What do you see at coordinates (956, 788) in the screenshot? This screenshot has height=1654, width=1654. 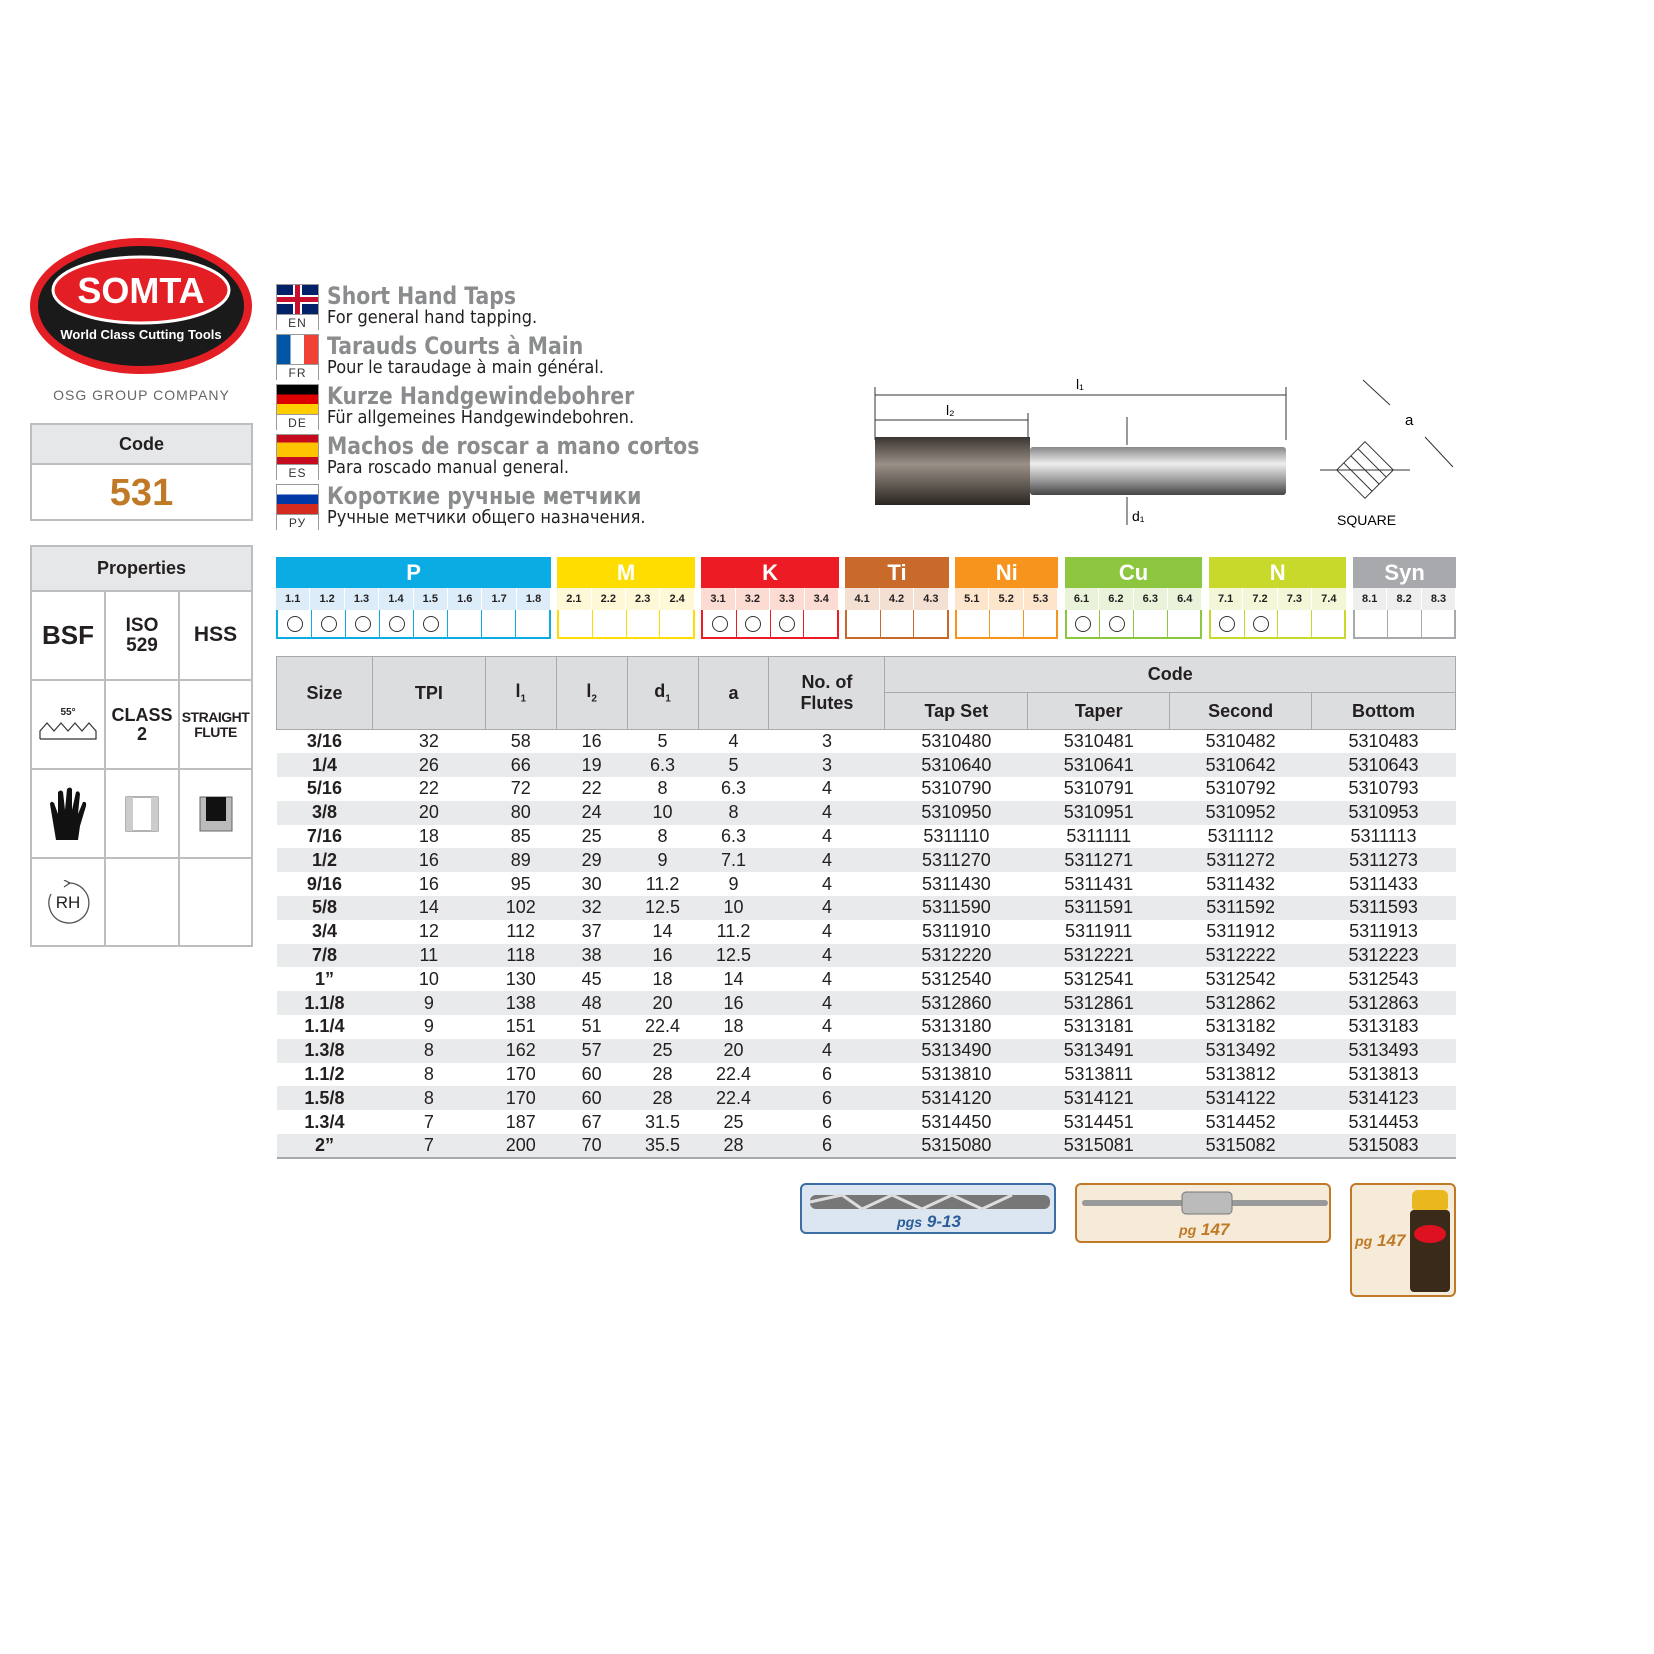 I see `table-cell: 5310790` at bounding box center [956, 788].